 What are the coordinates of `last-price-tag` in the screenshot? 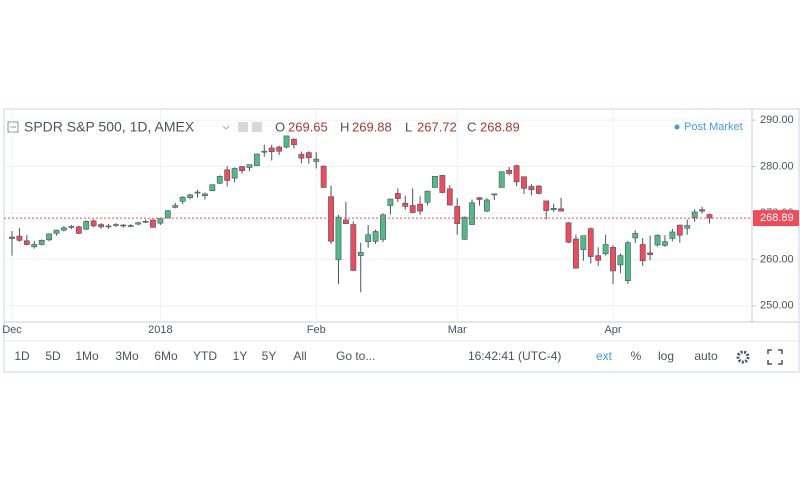 It's located at (776, 218).